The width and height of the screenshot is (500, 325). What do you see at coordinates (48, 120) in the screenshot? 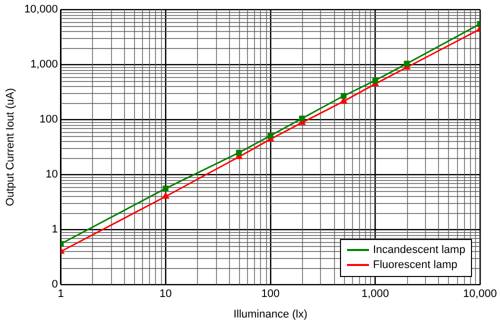
I see `y-tick-label: 100` at bounding box center [48, 120].